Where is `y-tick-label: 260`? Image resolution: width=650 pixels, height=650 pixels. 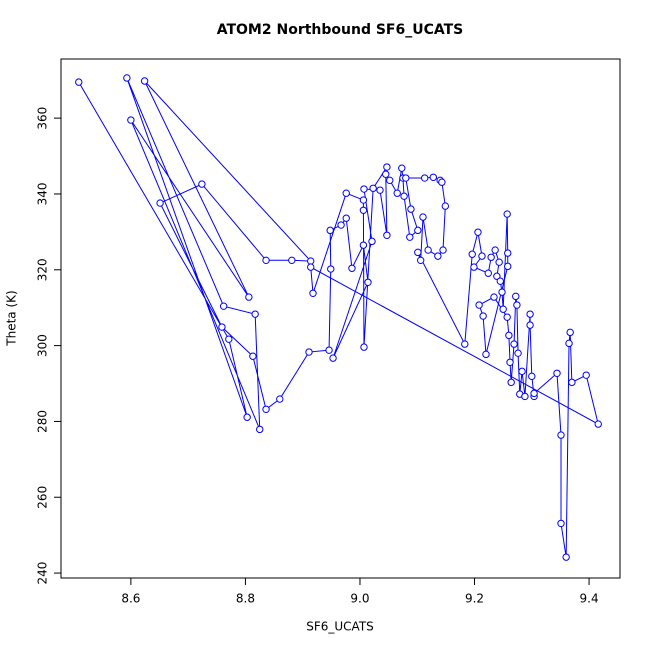 y-tick-label: 260 is located at coordinates (43, 497).